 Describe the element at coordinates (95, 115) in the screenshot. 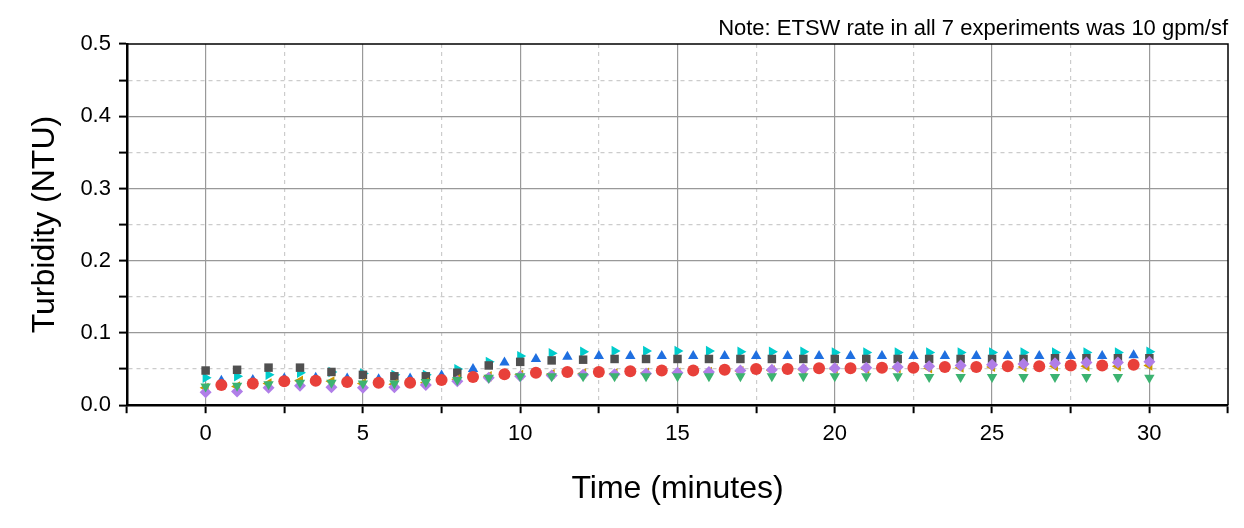

I see `y-tick-label: 0.4` at that location.